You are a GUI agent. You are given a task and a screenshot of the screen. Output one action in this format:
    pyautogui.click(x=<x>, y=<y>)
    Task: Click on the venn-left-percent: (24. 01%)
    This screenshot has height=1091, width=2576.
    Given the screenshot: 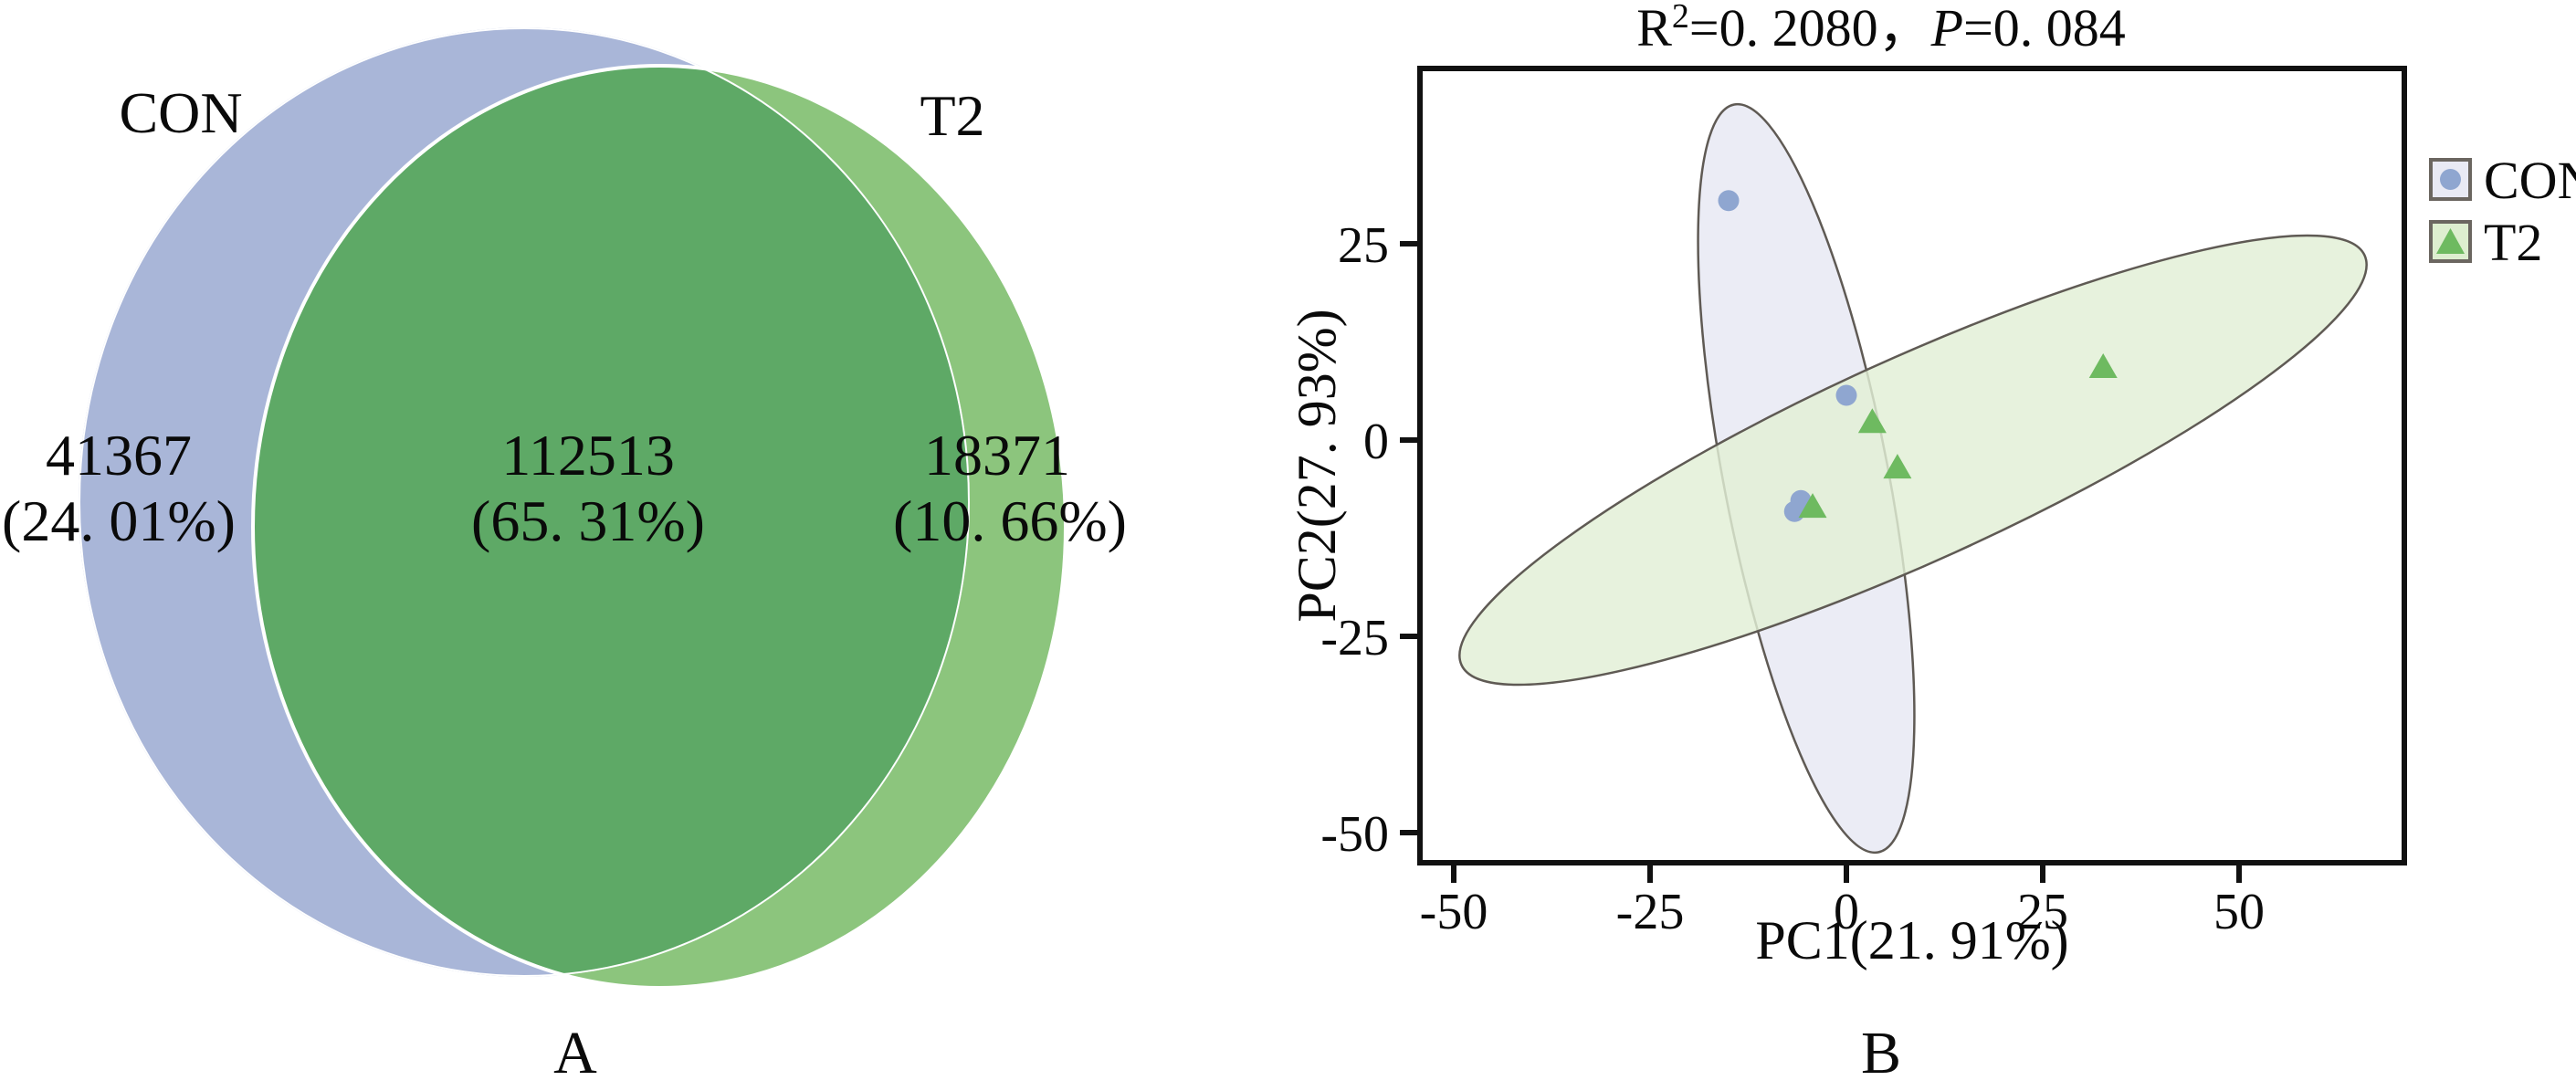 What is the action you would take?
    pyautogui.click(x=119, y=520)
    